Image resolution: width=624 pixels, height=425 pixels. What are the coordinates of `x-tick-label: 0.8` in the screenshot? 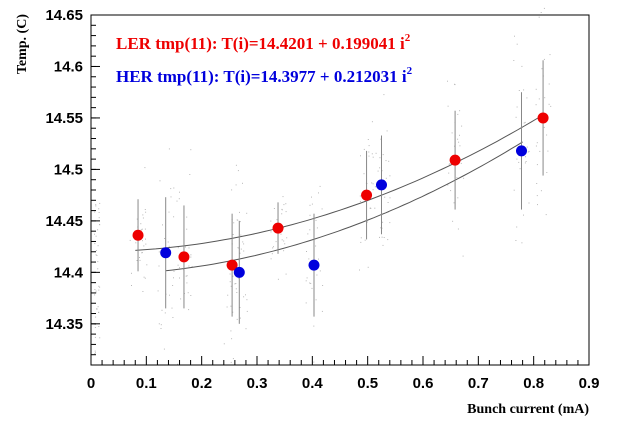 It's located at (533, 383).